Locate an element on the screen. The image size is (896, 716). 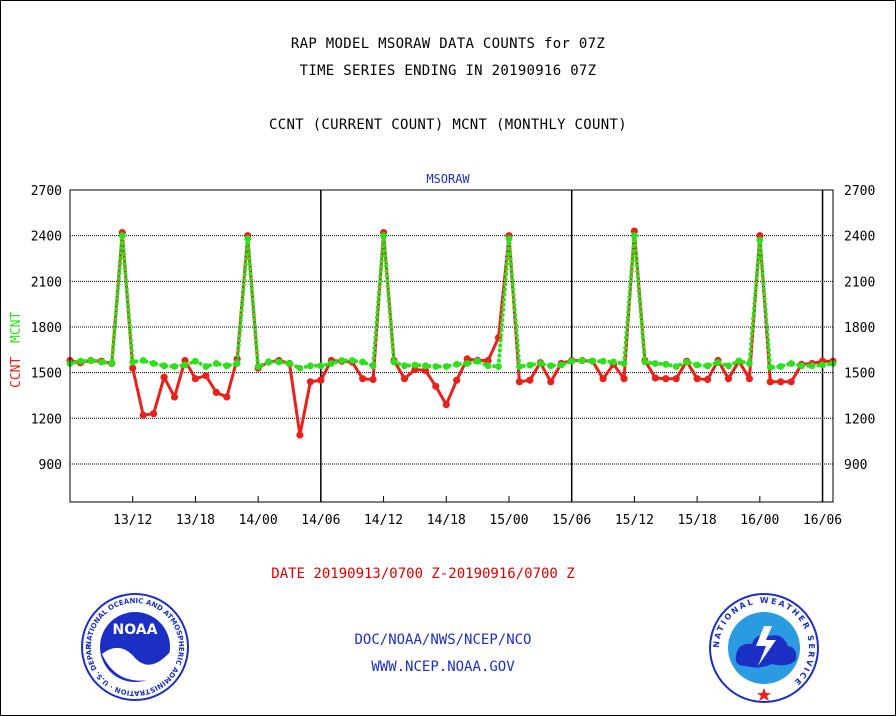
y-tick-label-left: 1200 is located at coordinates (46, 419).